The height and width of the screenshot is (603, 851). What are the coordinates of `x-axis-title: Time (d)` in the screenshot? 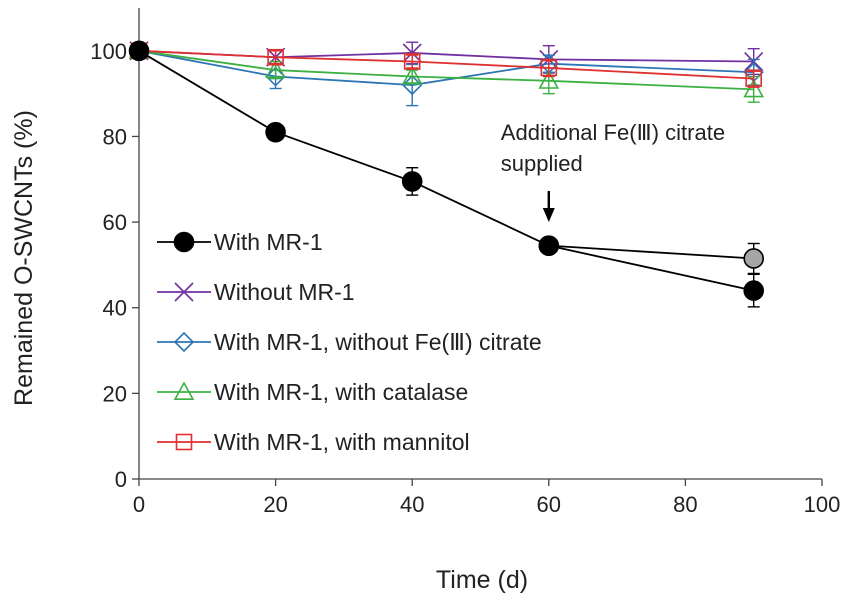 It's located at (482, 580).